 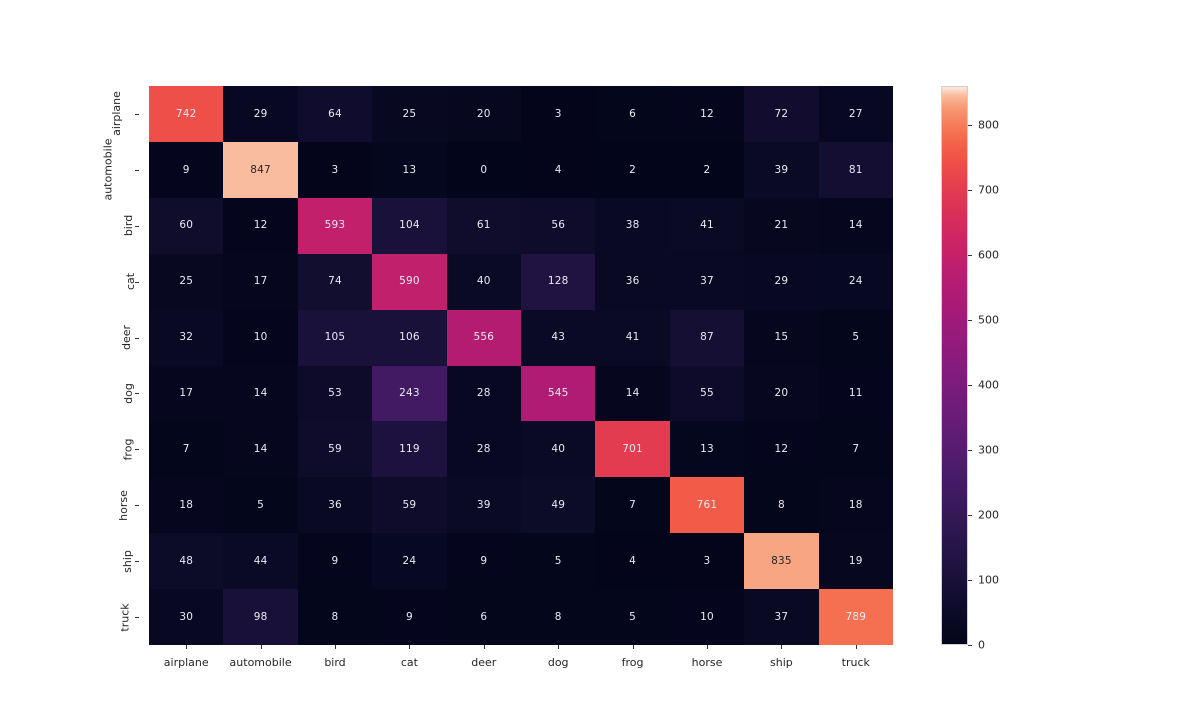 I want to click on heatmap-cell: 55, so click(x=707, y=393).